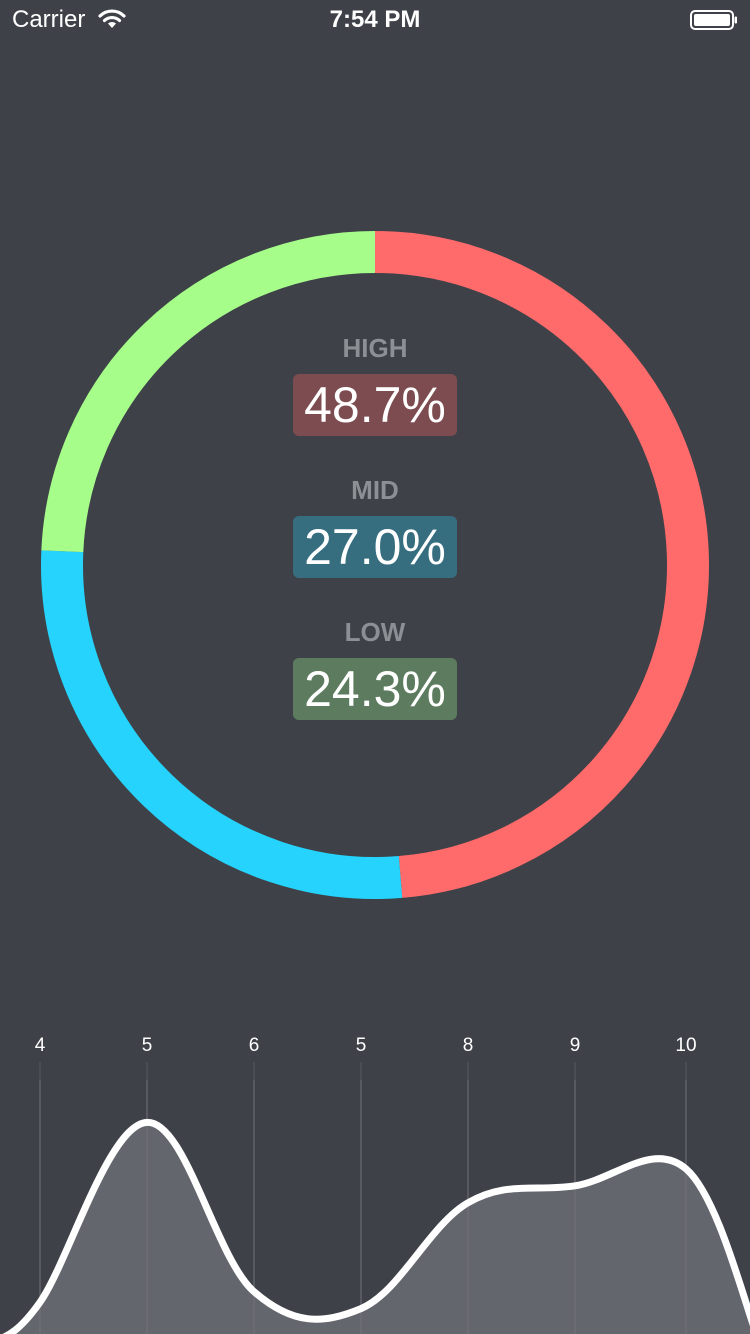 This screenshot has width=750, height=1334. What do you see at coordinates (375, 632) in the screenshot?
I see `stat-low-label: LOW` at bounding box center [375, 632].